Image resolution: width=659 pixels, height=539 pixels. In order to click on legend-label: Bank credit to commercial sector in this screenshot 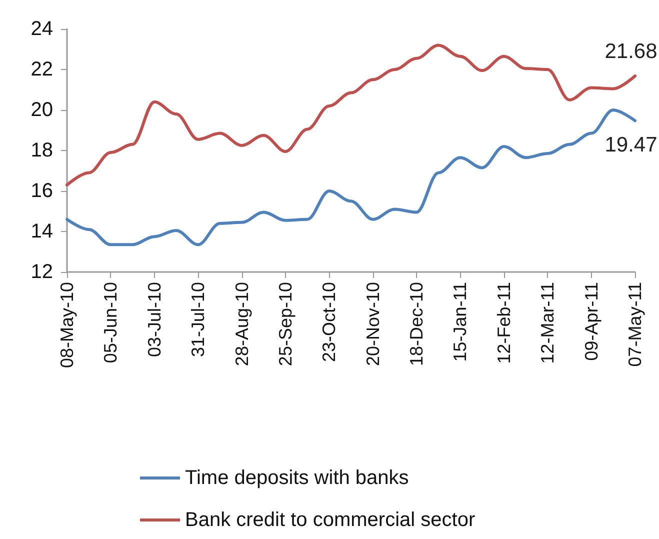, I will do `click(330, 520)`.